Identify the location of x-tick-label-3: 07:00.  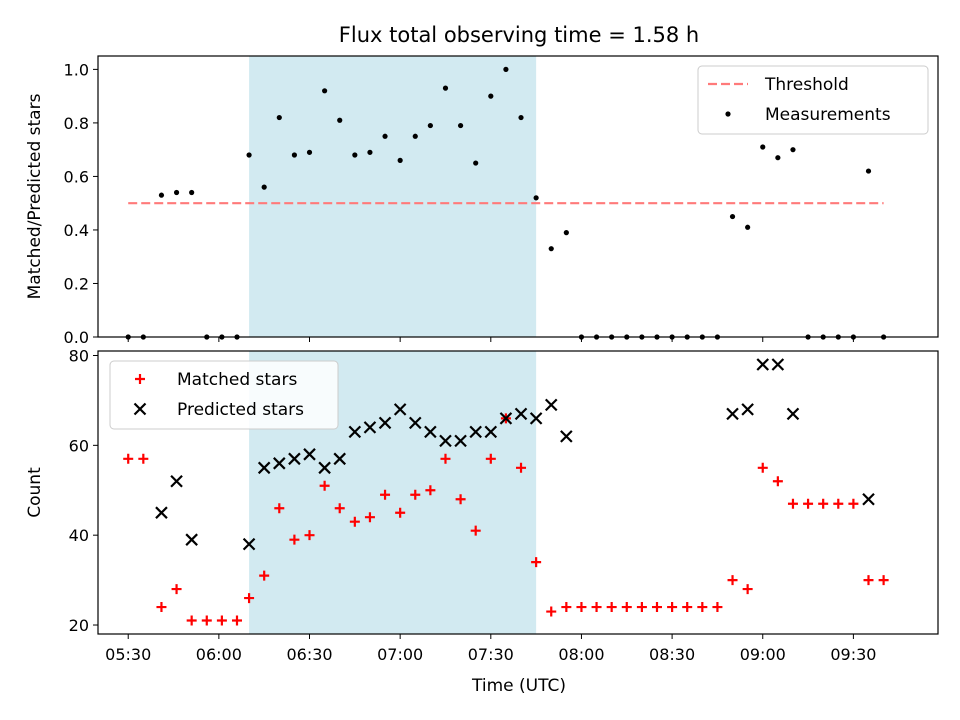
(400, 654).